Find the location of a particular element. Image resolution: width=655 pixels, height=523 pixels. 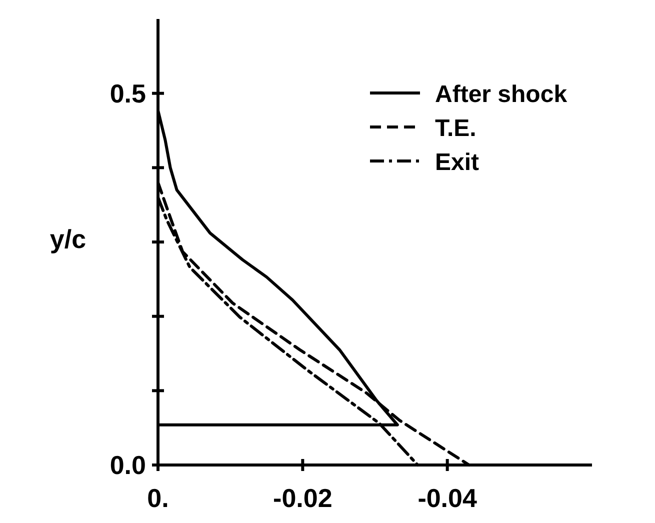

y-tick-label: 0.5 is located at coordinates (128, 93).